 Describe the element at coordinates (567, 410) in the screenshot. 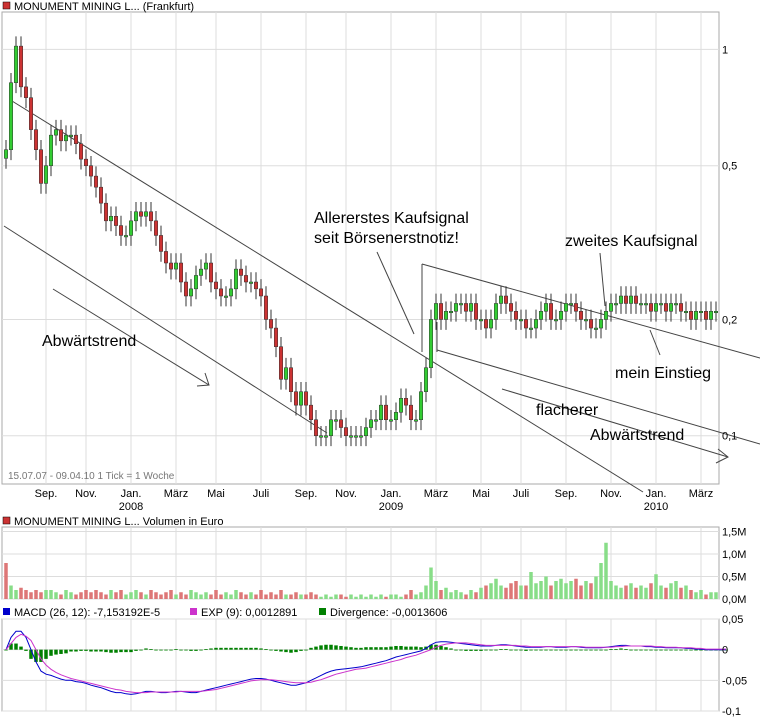

I see `annotation-flacherer: flacherer` at that location.